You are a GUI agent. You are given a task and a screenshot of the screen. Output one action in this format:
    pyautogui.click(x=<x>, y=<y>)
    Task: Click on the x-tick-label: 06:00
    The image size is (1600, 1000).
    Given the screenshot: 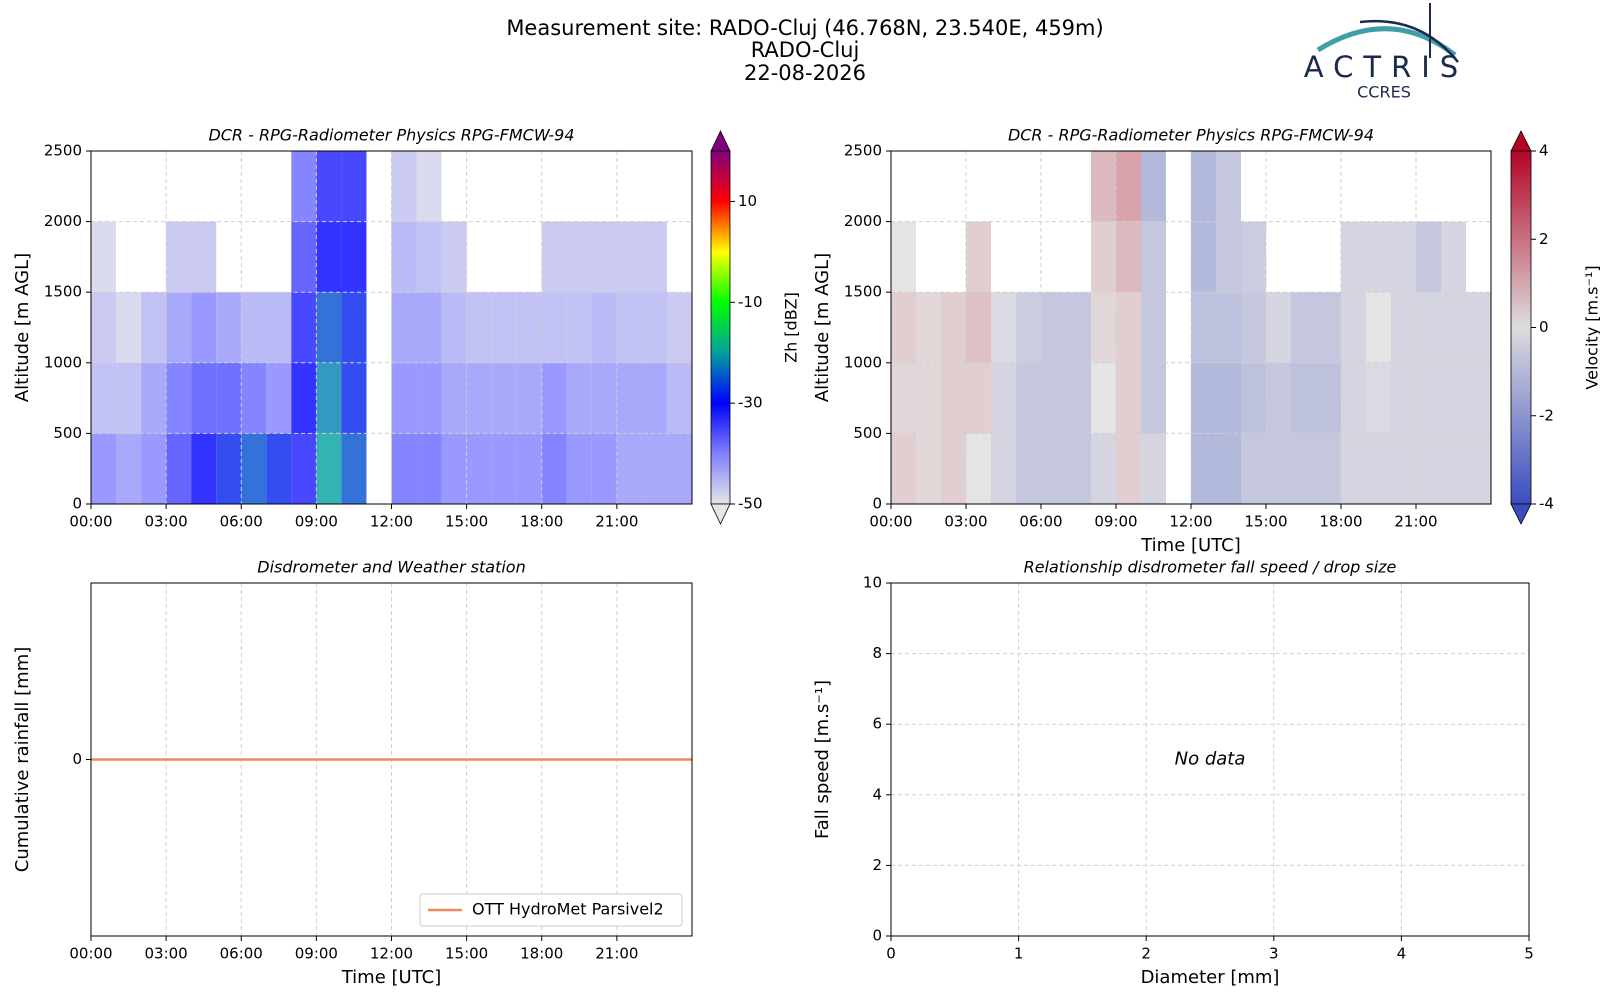 What is the action you would take?
    pyautogui.click(x=241, y=954)
    